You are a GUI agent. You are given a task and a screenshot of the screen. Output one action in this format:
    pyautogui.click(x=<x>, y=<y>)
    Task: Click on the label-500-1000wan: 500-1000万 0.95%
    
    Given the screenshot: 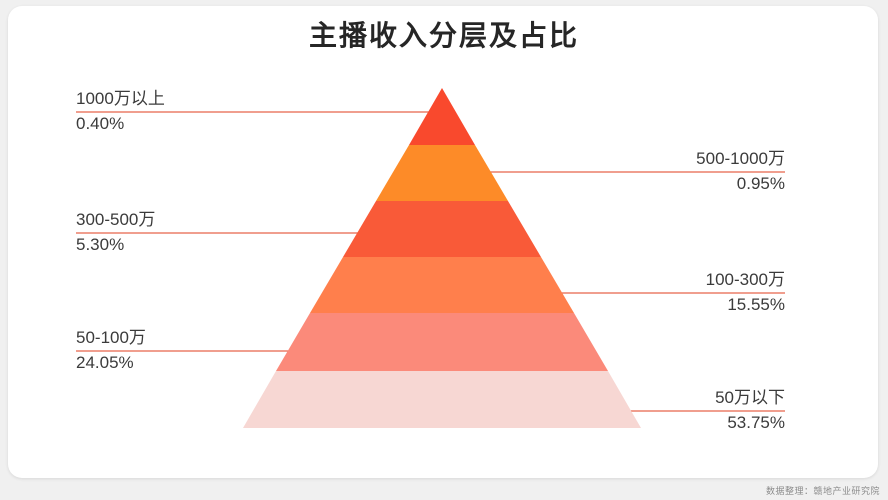 What is the action you would take?
    pyautogui.click(x=740, y=171)
    